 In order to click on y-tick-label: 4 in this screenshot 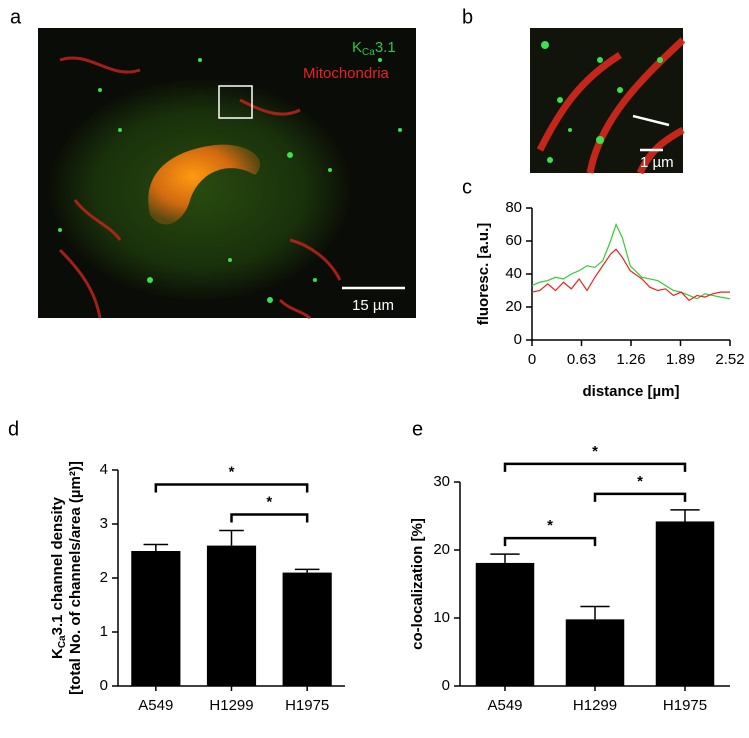, I will do `click(104, 469)`.